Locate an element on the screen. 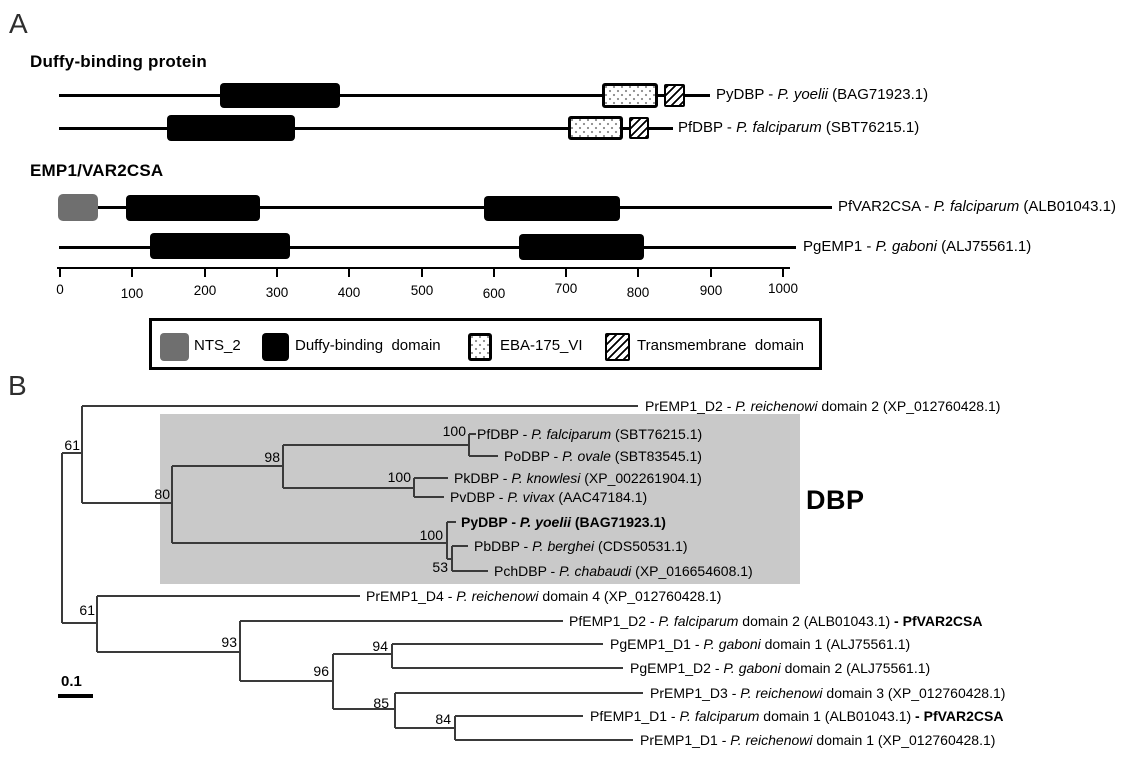  scale-bar-label: 0.1 is located at coordinates (71, 681).